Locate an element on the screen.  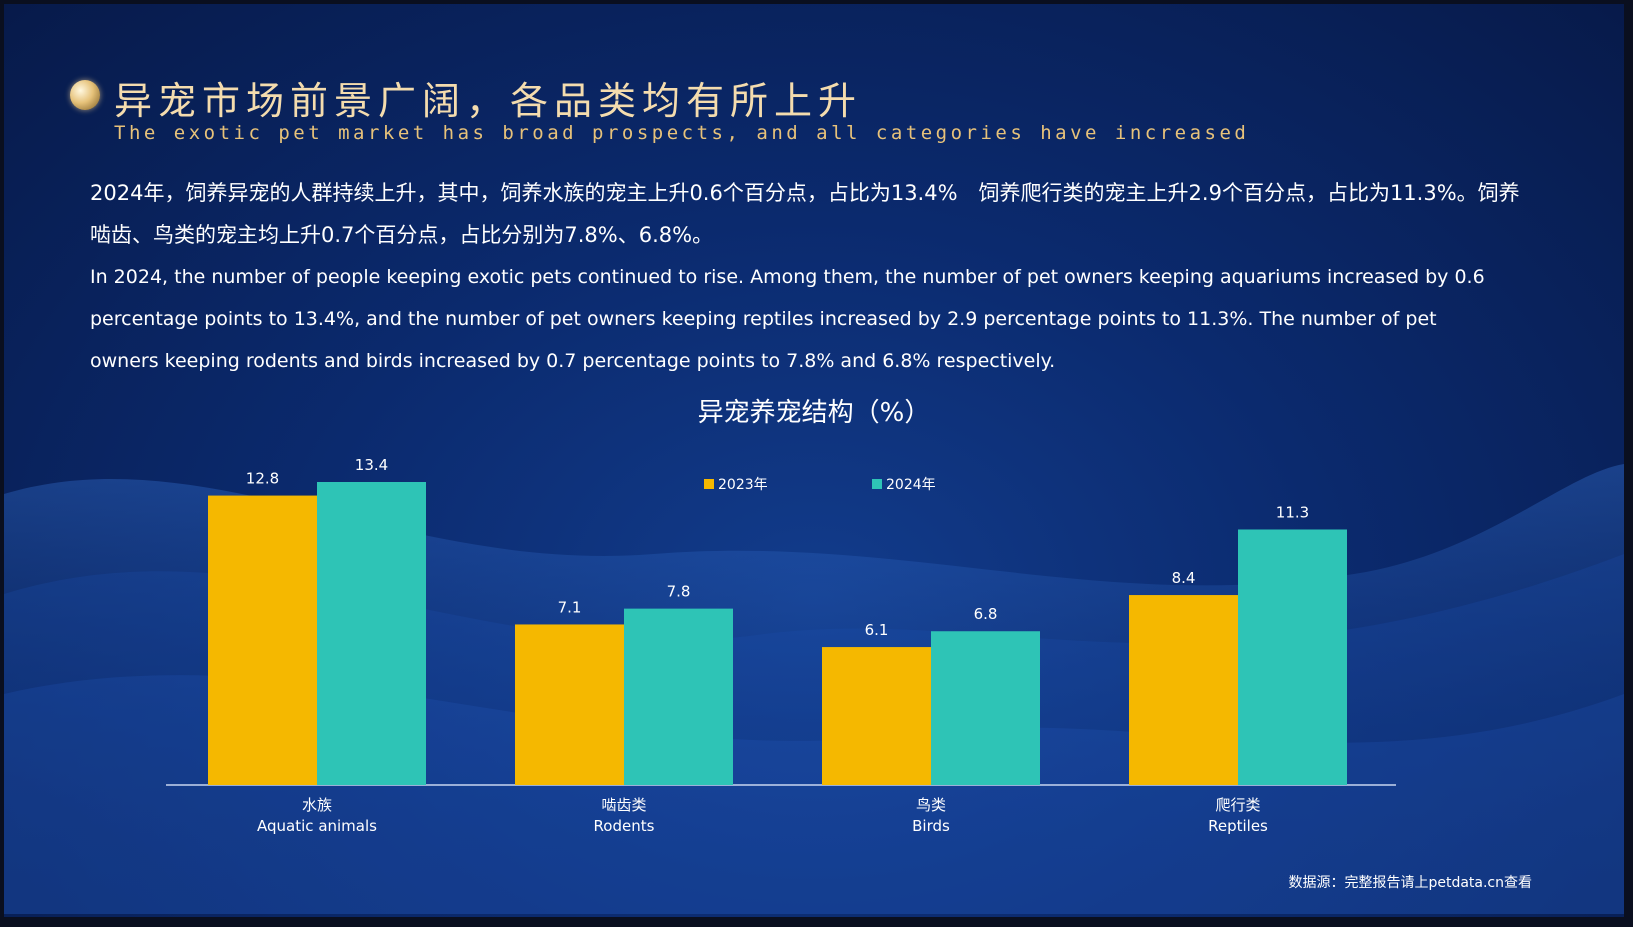
data-label: 11.3 is located at coordinates (1292, 512).